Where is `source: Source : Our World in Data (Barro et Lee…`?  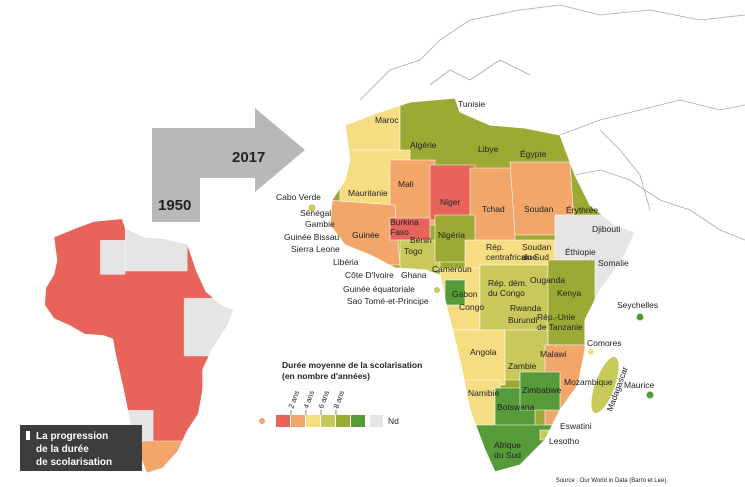
source: Source : Our World in Data (Barro et Lee… is located at coordinates (612, 481).